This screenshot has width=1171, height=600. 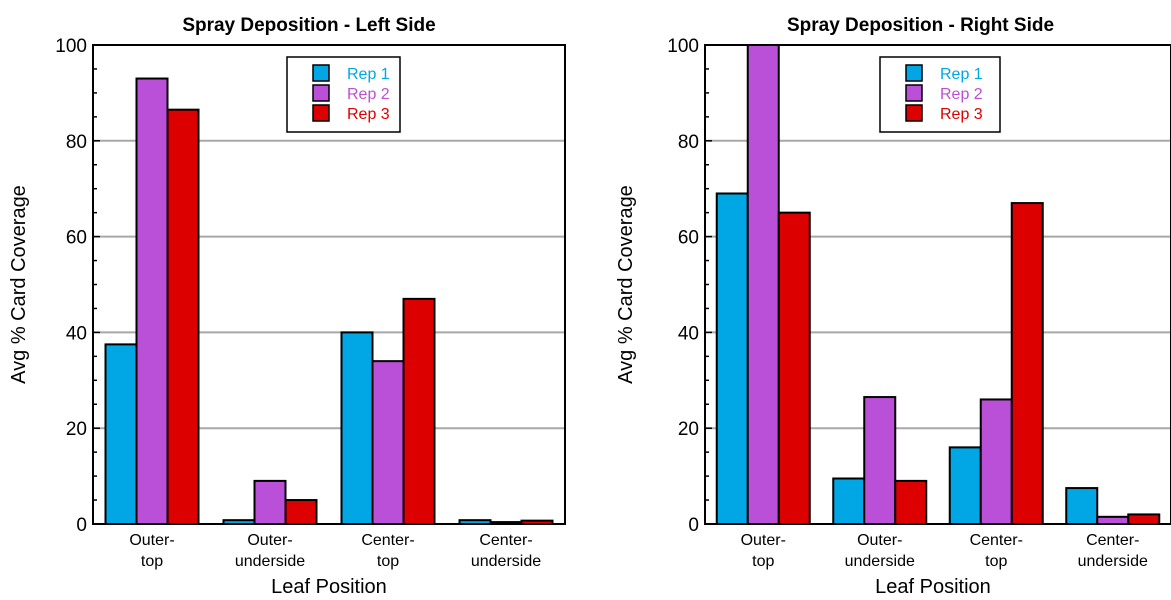 What do you see at coordinates (688, 333) in the screenshot?
I see `right-y-tick-label: 40` at bounding box center [688, 333].